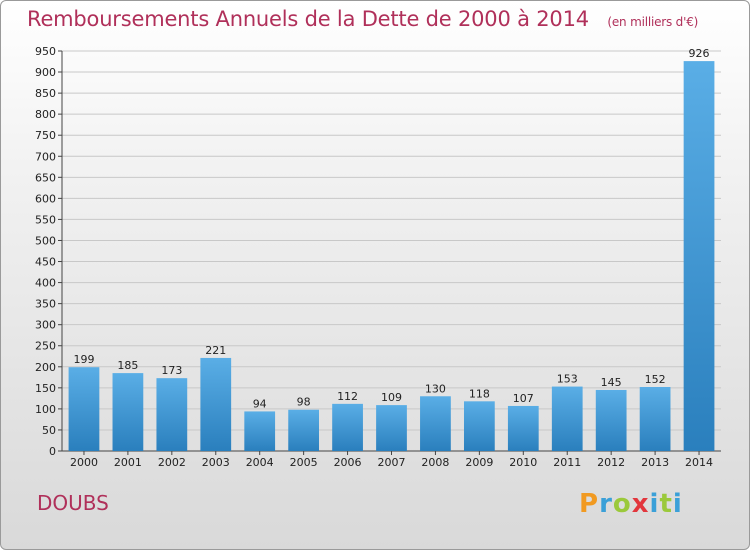 The image size is (750, 550). I want to click on y-tick-label: 100, so click(45, 409).